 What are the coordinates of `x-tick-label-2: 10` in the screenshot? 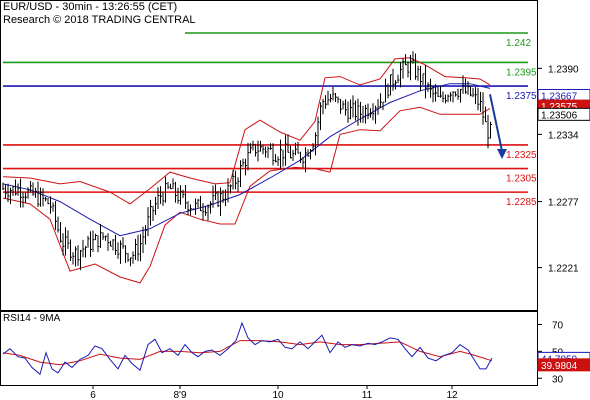 It's located at (278, 395).